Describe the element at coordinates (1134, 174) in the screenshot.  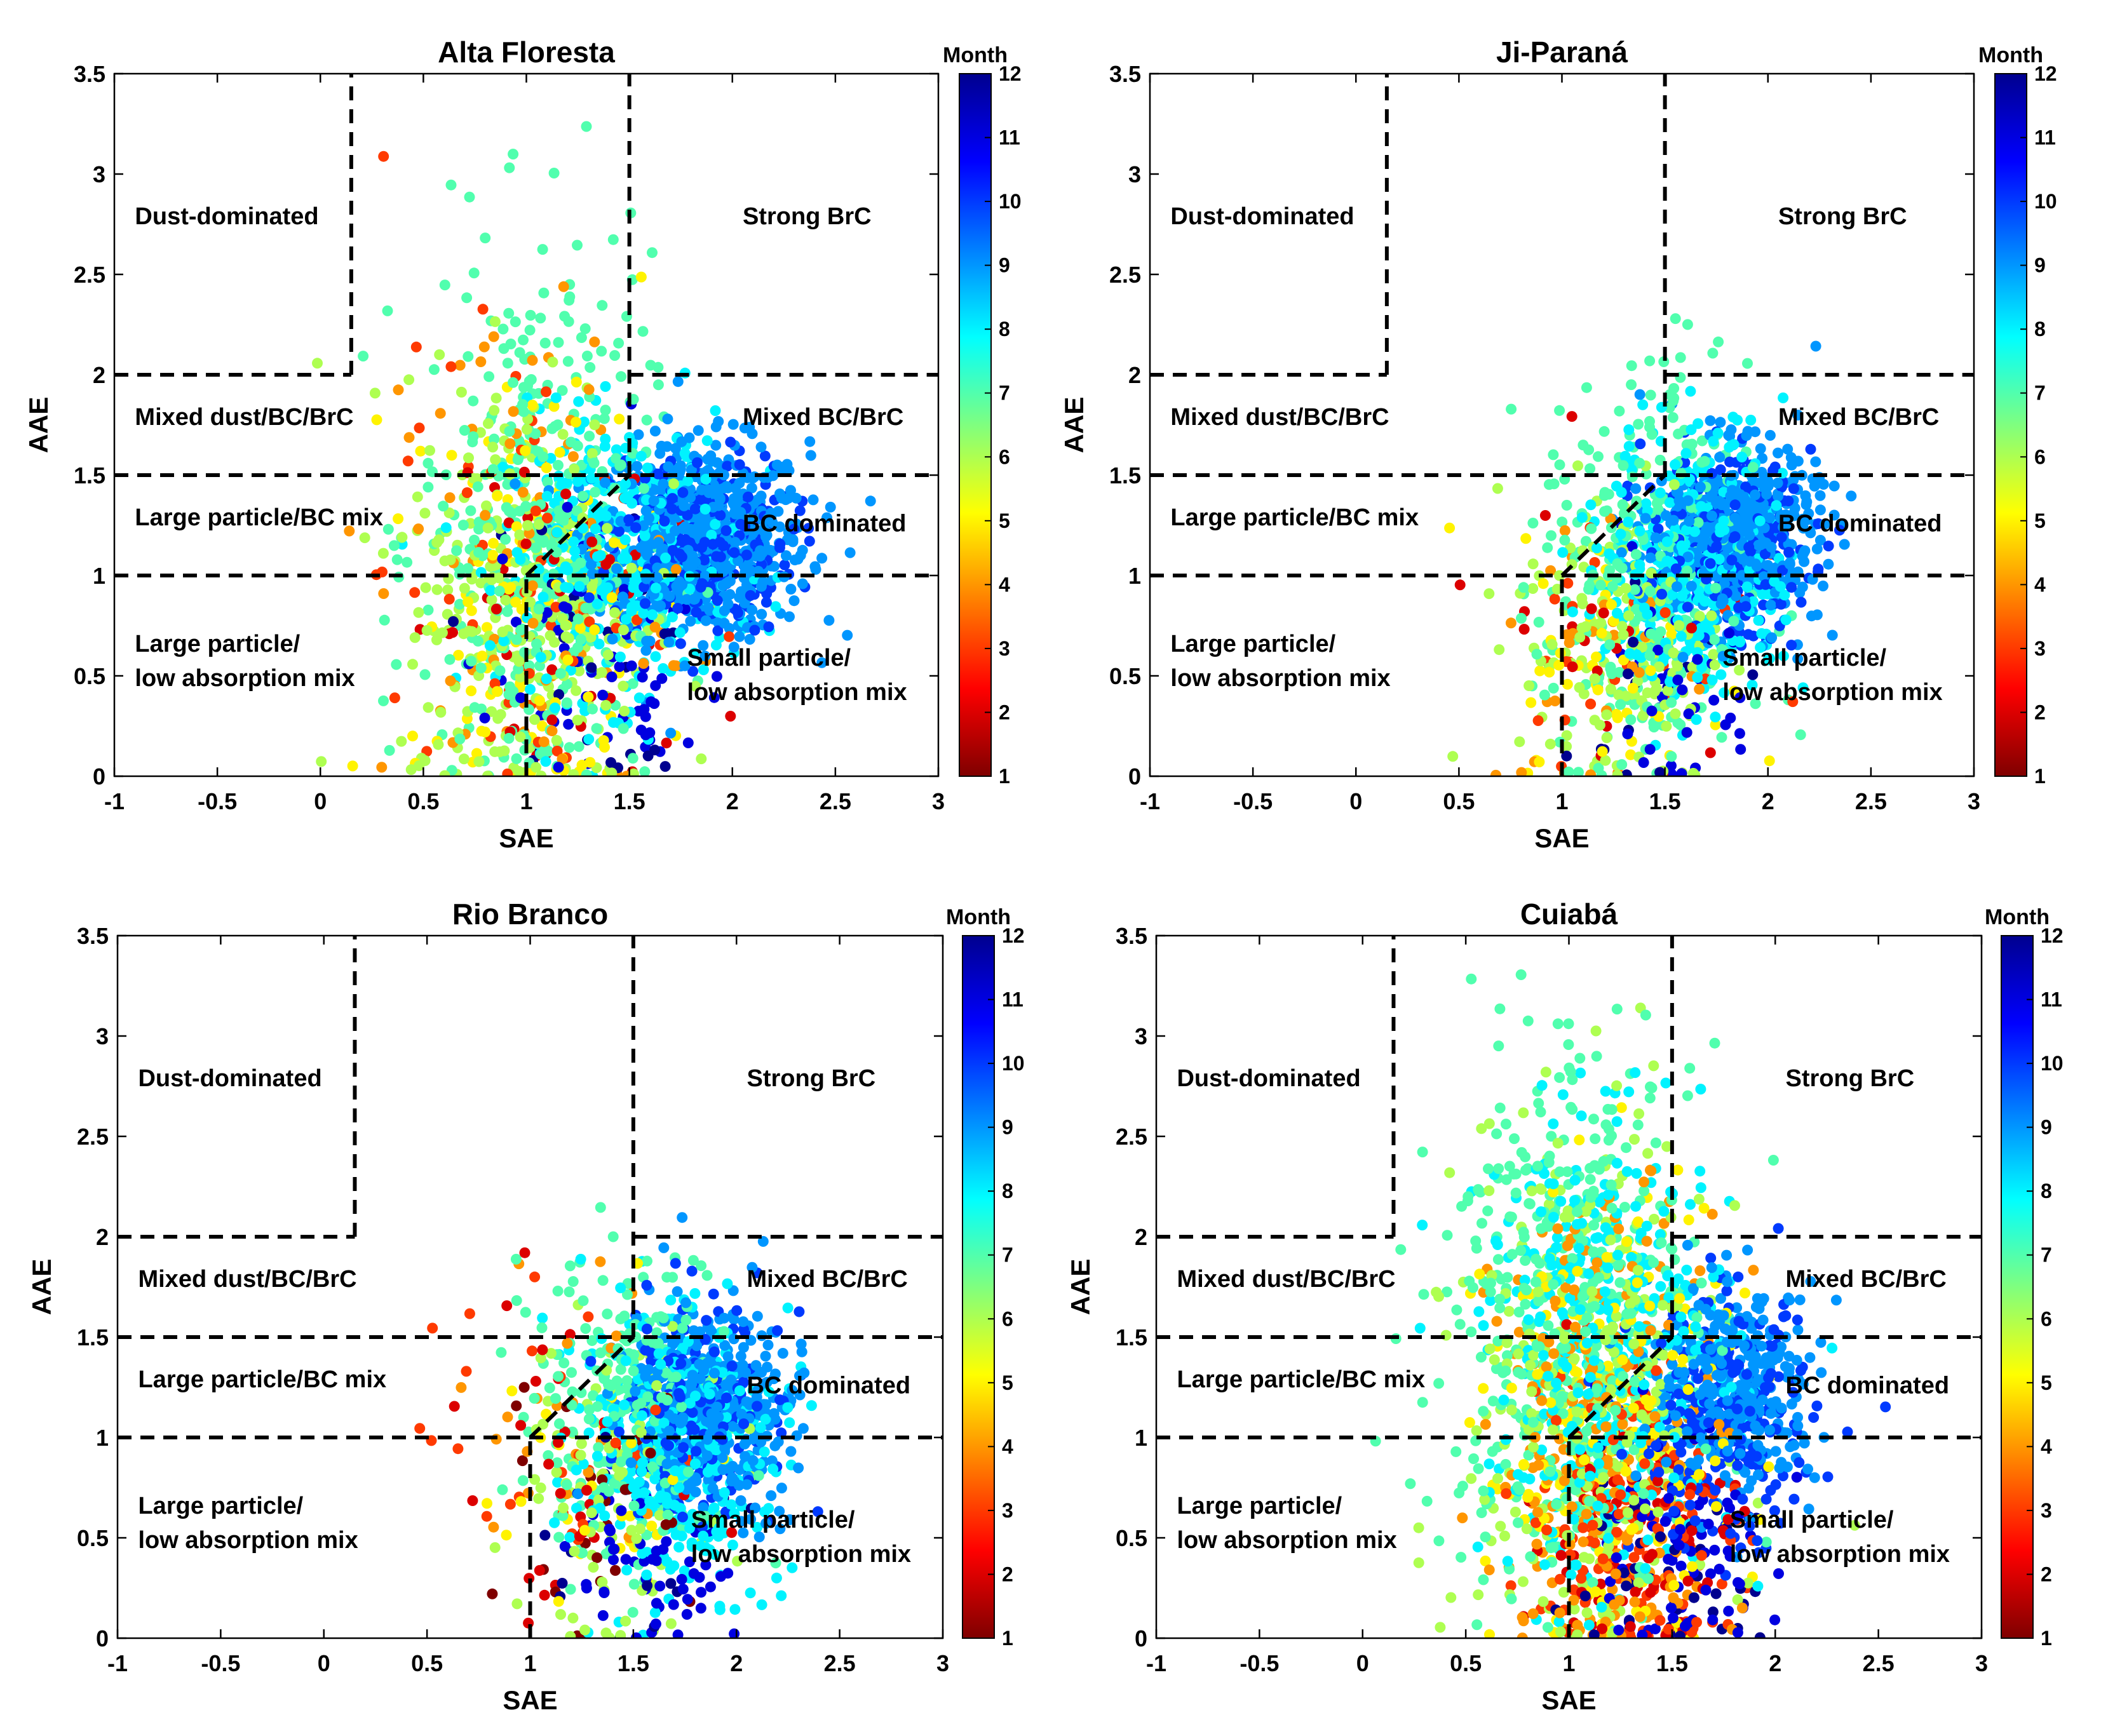
I see `y-tick-label: 3` at that location.